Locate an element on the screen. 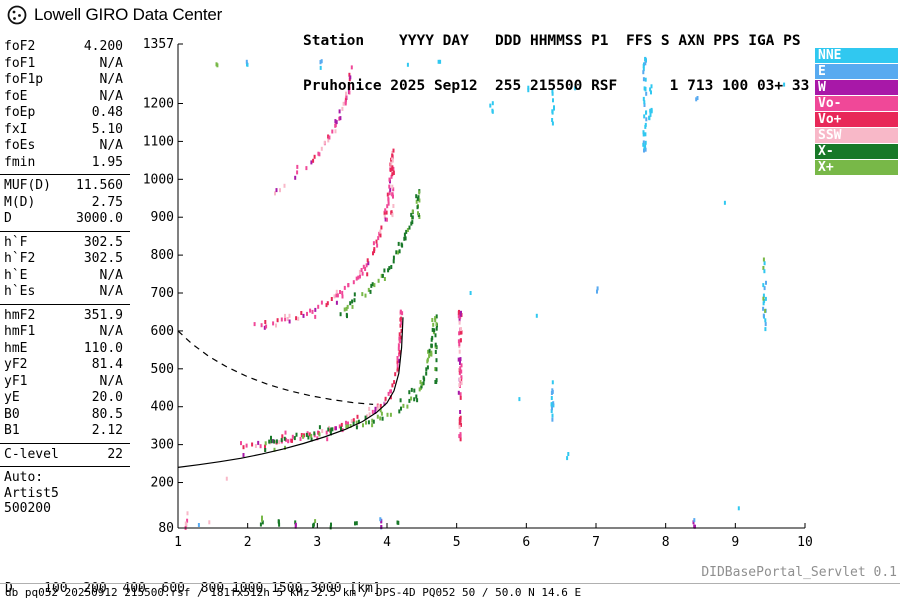 Image resolution: width=900 pixels, height=600 pixels. param-label: C-level is located at coordinates (31, 454).